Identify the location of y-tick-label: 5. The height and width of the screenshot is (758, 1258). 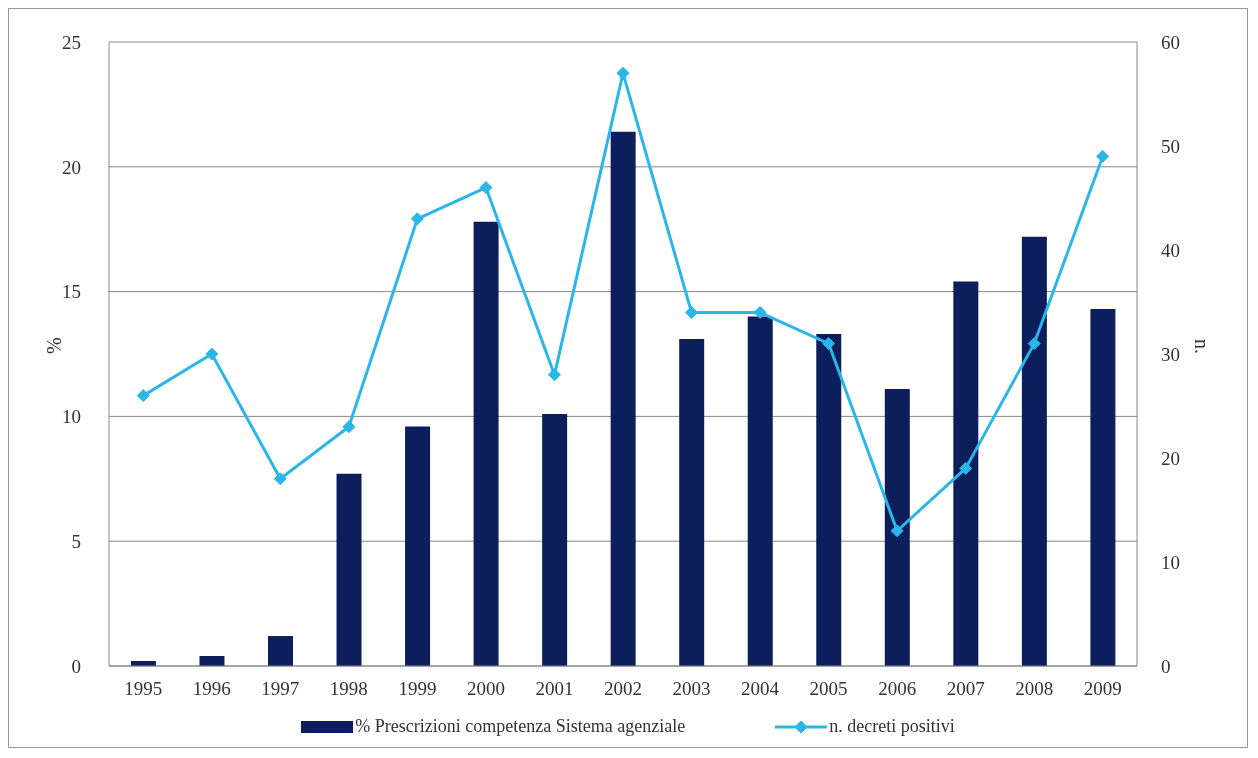
(76, 541).